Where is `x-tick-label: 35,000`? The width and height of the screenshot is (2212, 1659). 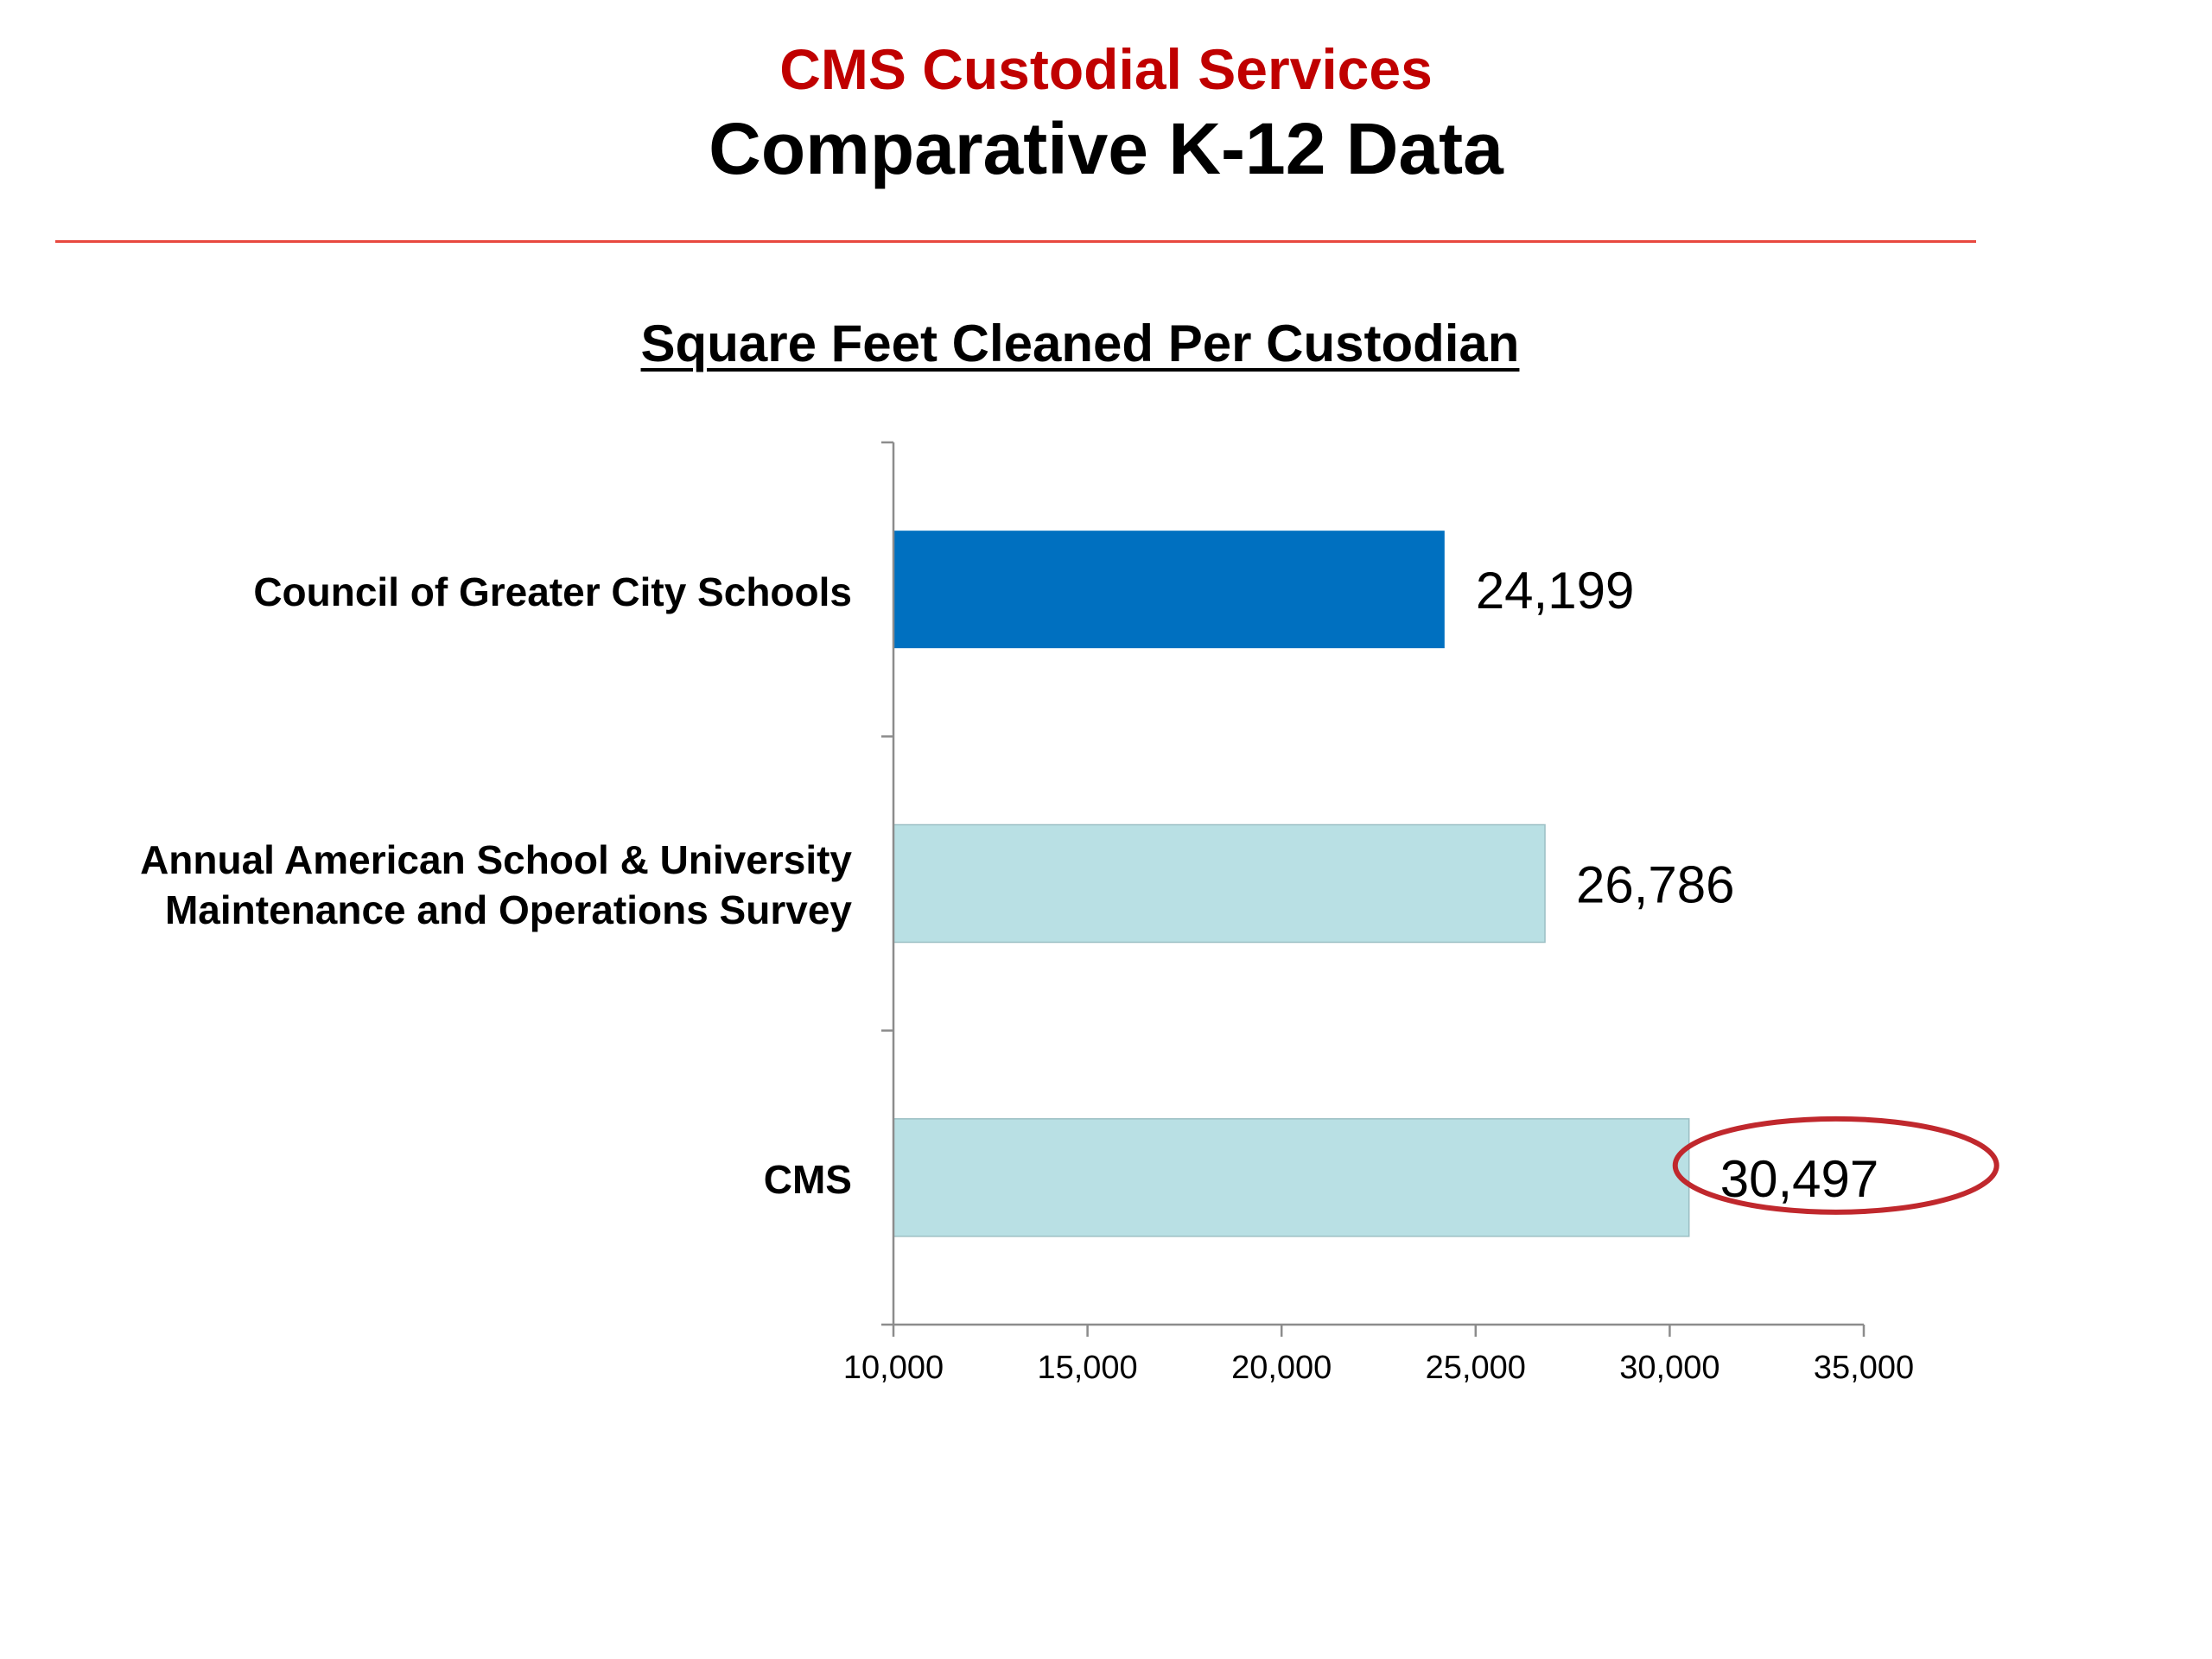
x-tick-label: 35,000 is located at coordinates (1864, 1368).